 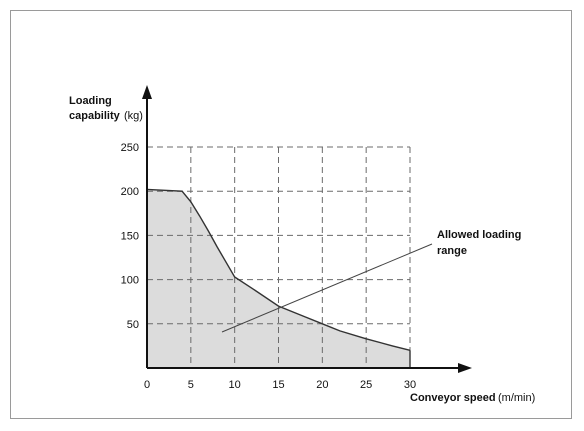 What do you see at coordinates (410, 385) in the screenshot?
I see `x-tick-label-30: 30` at bounding box center [410, 385].